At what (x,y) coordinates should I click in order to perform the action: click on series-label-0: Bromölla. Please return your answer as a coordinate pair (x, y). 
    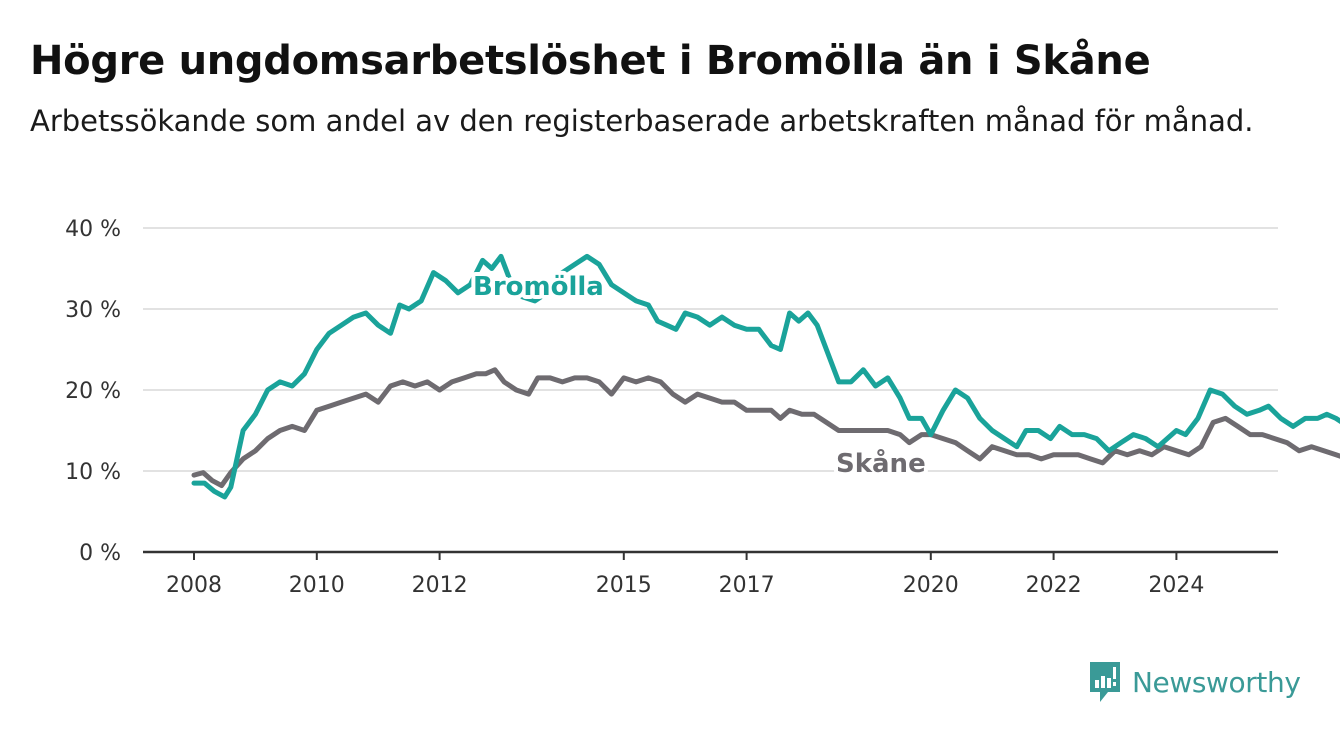
    Looking at the image, I should click on (538, 287).